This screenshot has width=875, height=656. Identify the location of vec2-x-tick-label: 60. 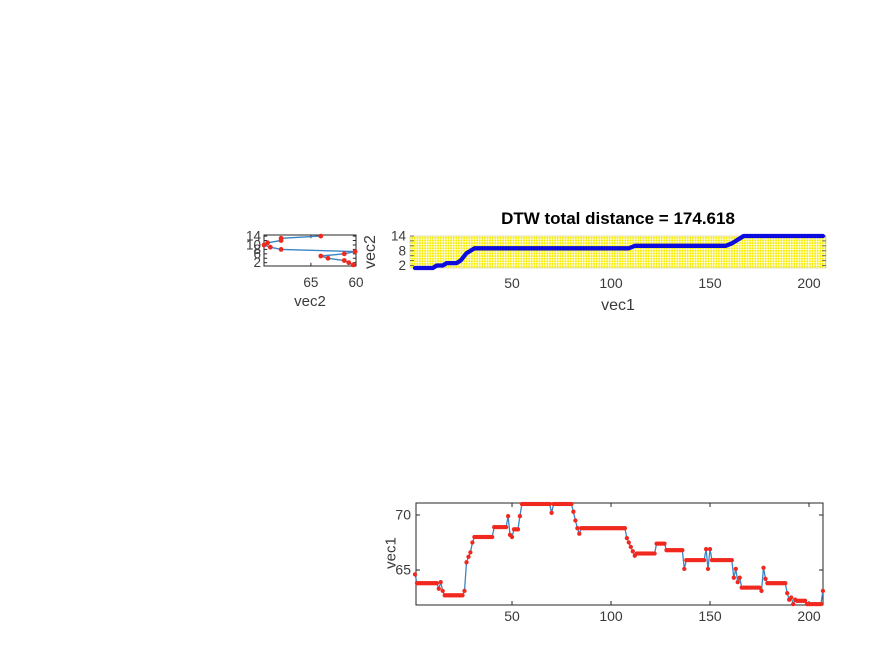
(355, 282).